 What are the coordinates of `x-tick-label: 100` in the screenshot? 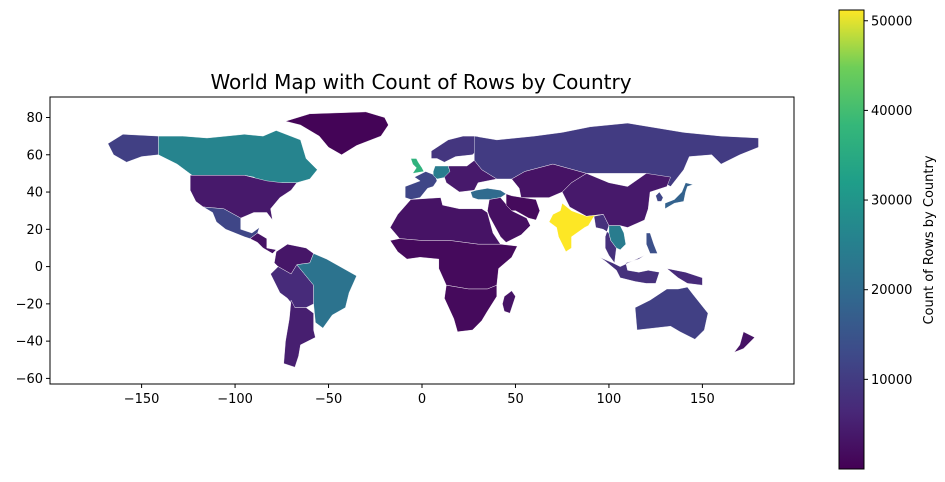 It's located at (609, 399).